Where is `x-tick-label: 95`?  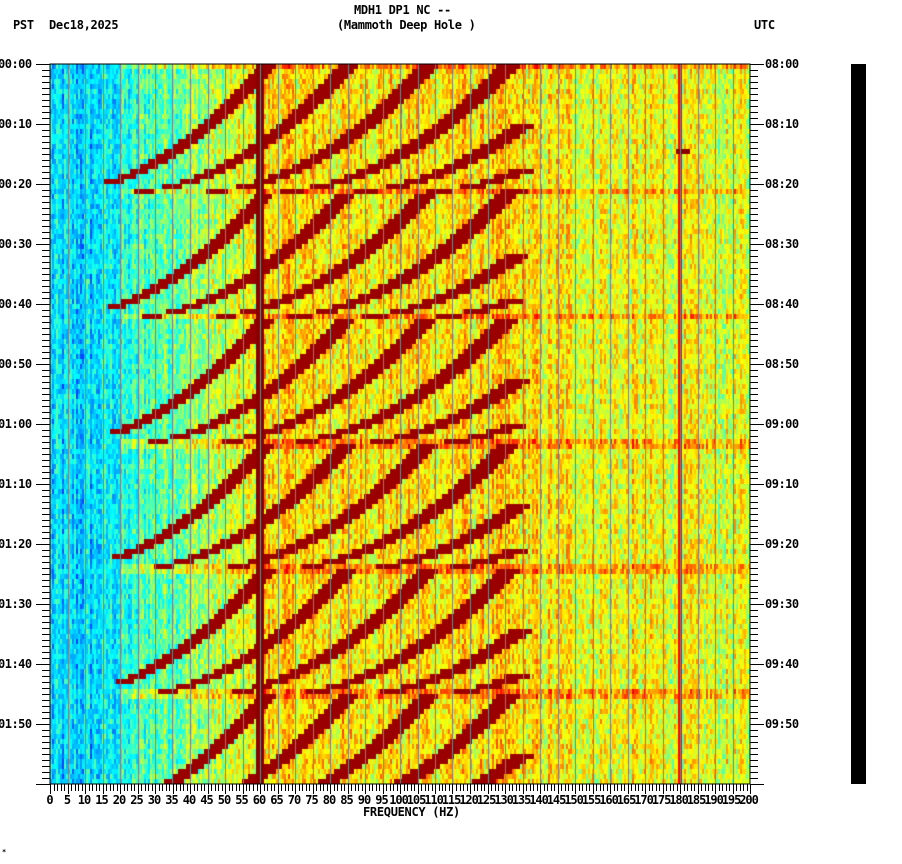
x-tick-label: 95 is located at coordinates (381, 800).